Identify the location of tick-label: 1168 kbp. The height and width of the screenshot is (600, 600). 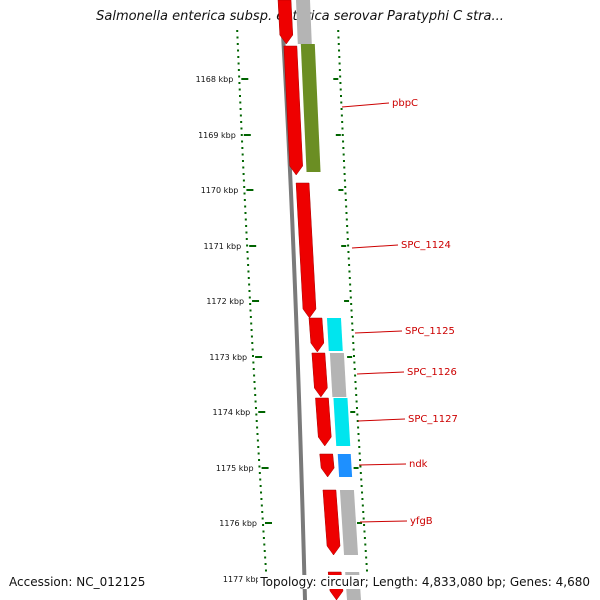
(215, 79).